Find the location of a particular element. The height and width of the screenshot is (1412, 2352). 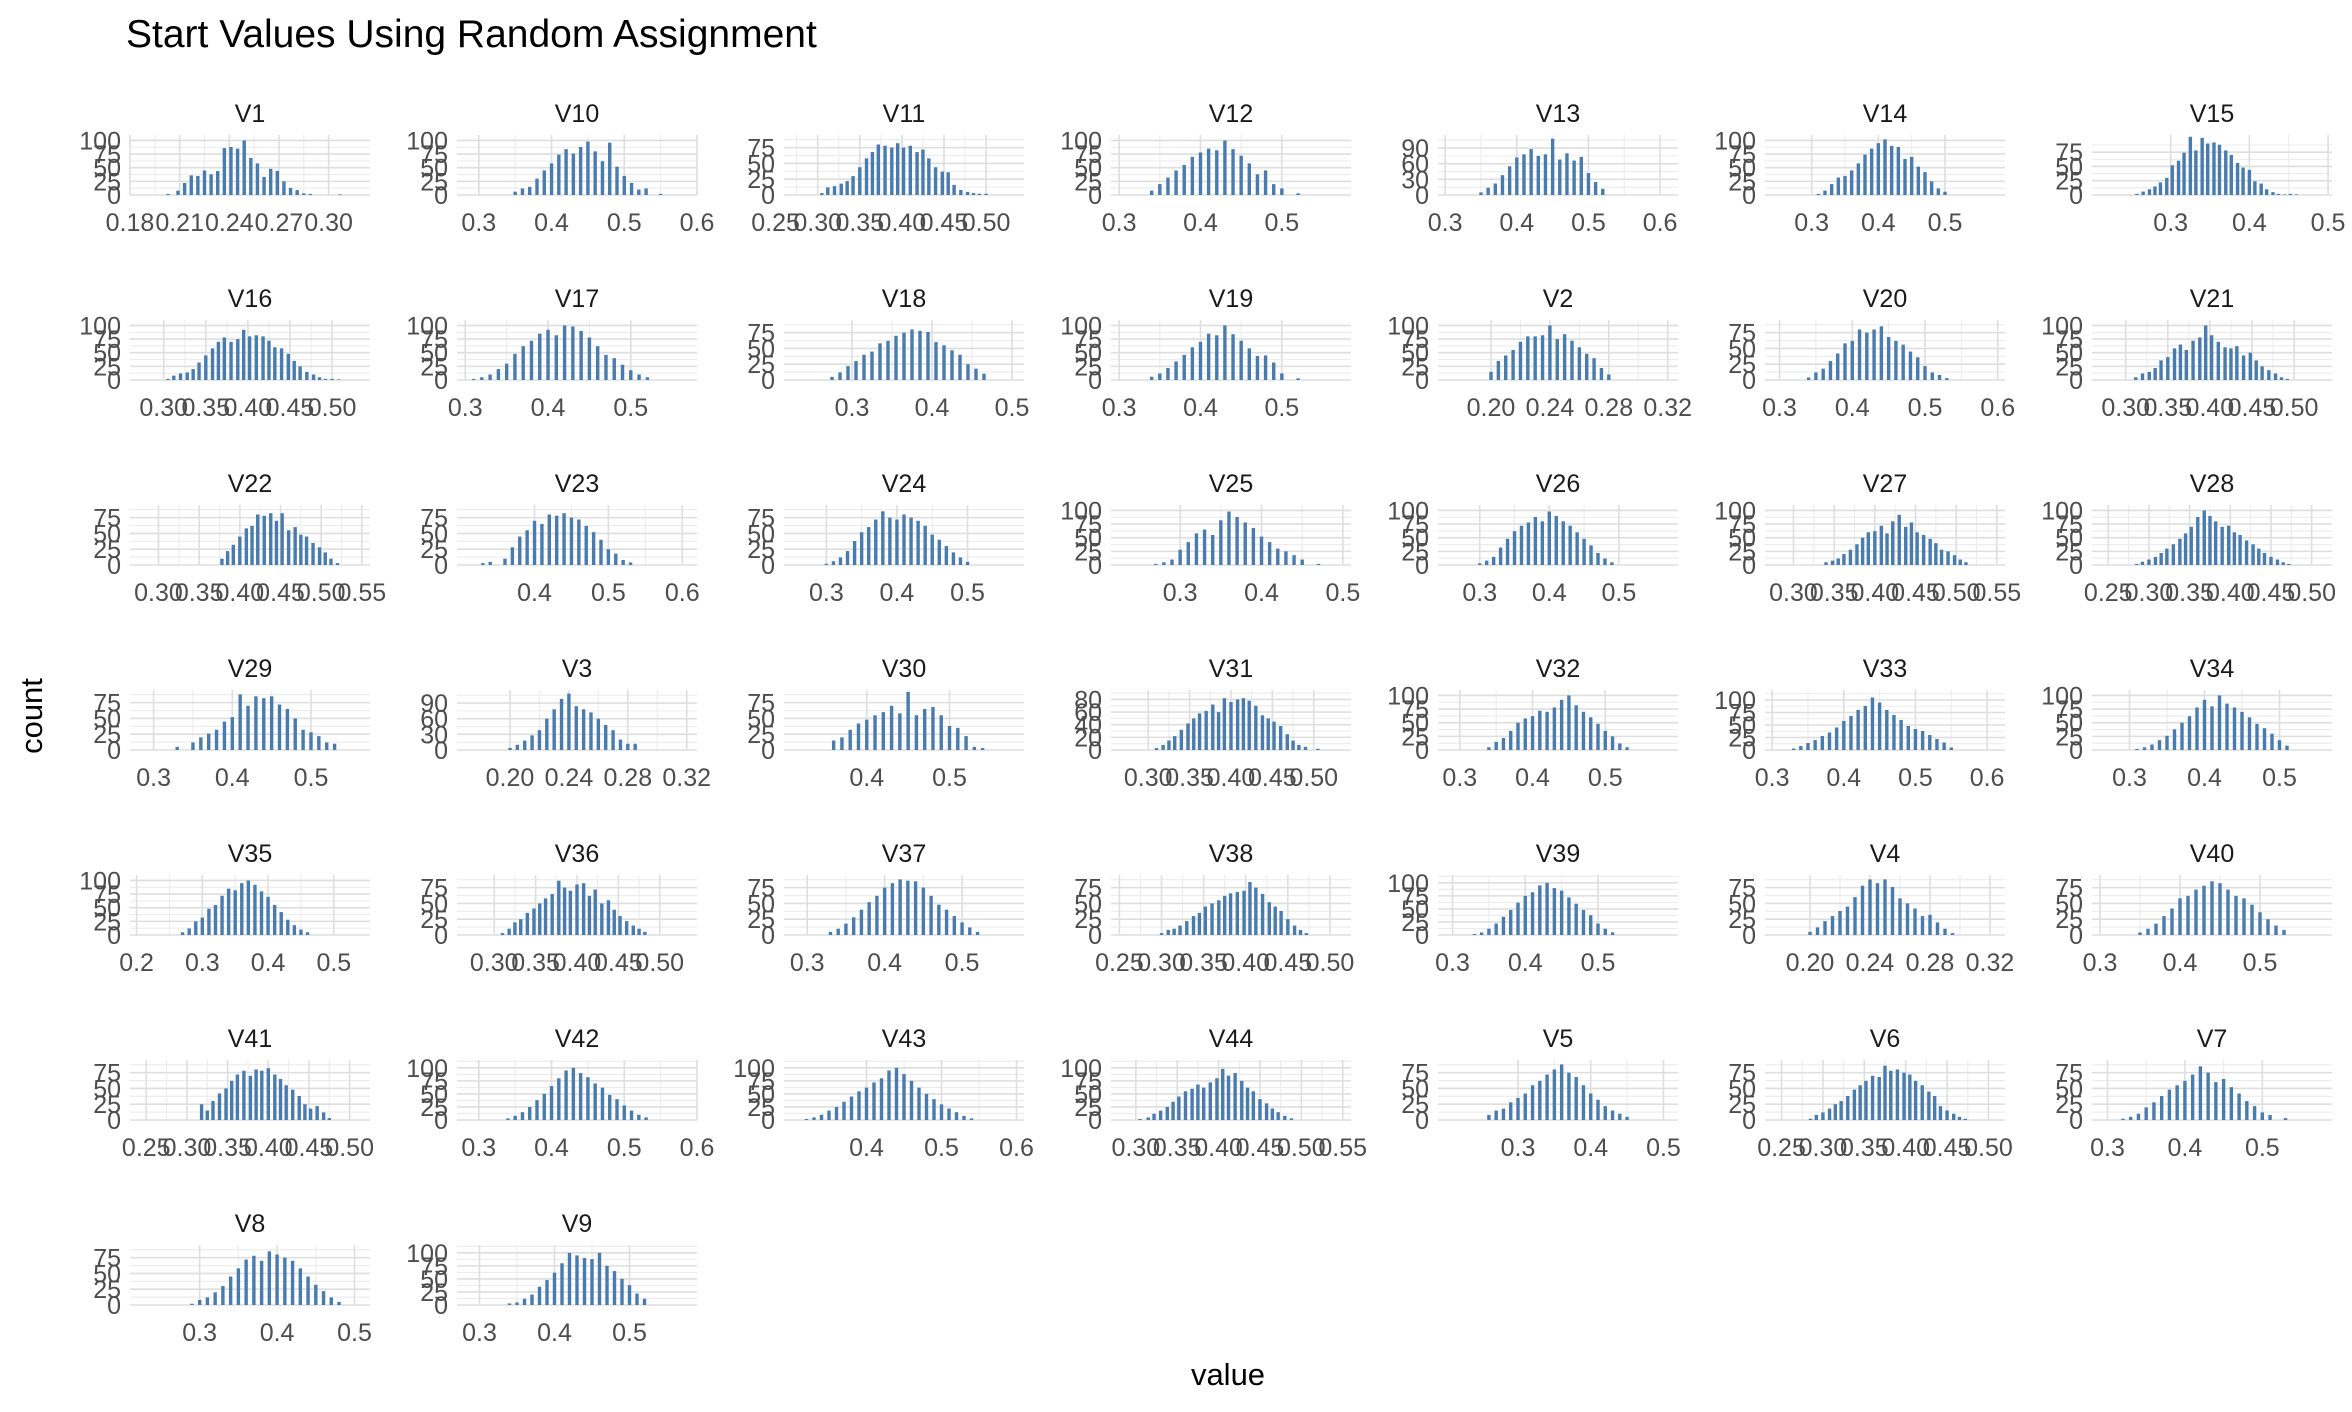

facet-strip-label: V4 is located at coordinates (1885, 854).